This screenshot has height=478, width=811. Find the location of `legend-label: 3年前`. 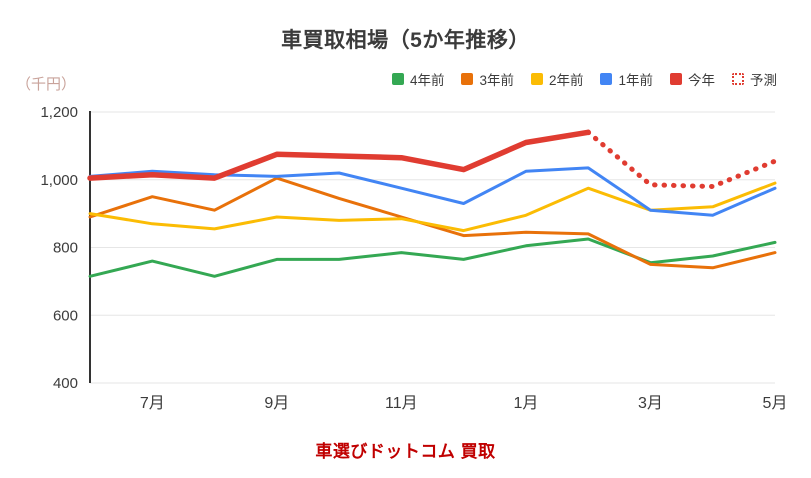

legend-label: 3年前 is located at coordinates (496, 80).